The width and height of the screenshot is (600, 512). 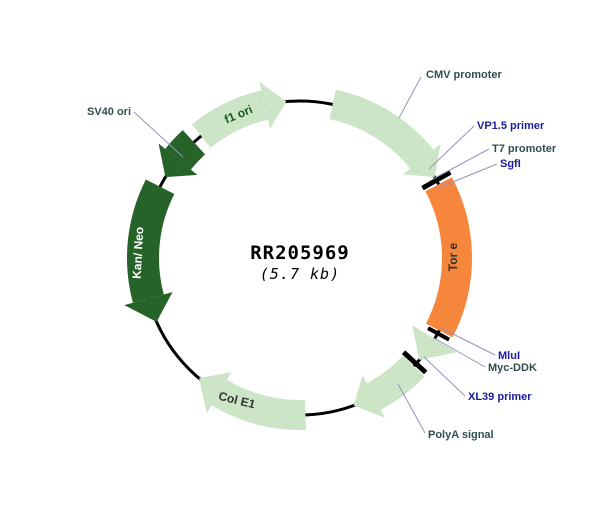 I want to click on myc-ddk-arrowhead, so click(x=434, y=342).